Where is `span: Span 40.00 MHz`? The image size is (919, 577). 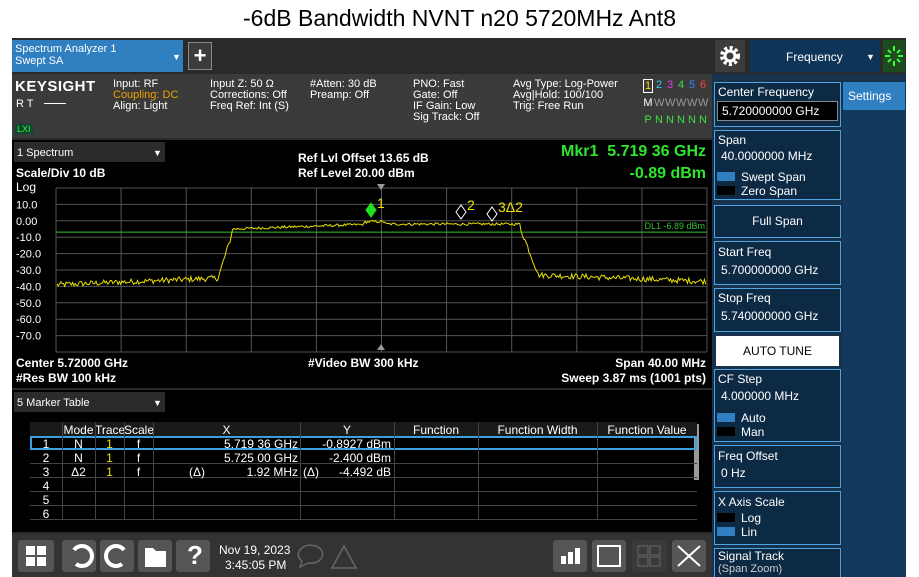 span: Span 40.00 MHz is located at coordinates (660, 363).